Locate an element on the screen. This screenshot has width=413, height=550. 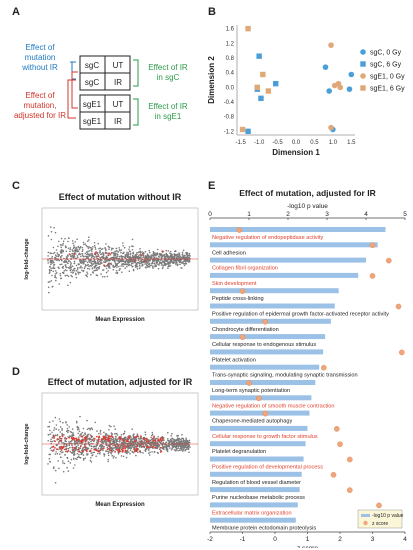
panel-letter-e: E is located at coordinates (212, 186).